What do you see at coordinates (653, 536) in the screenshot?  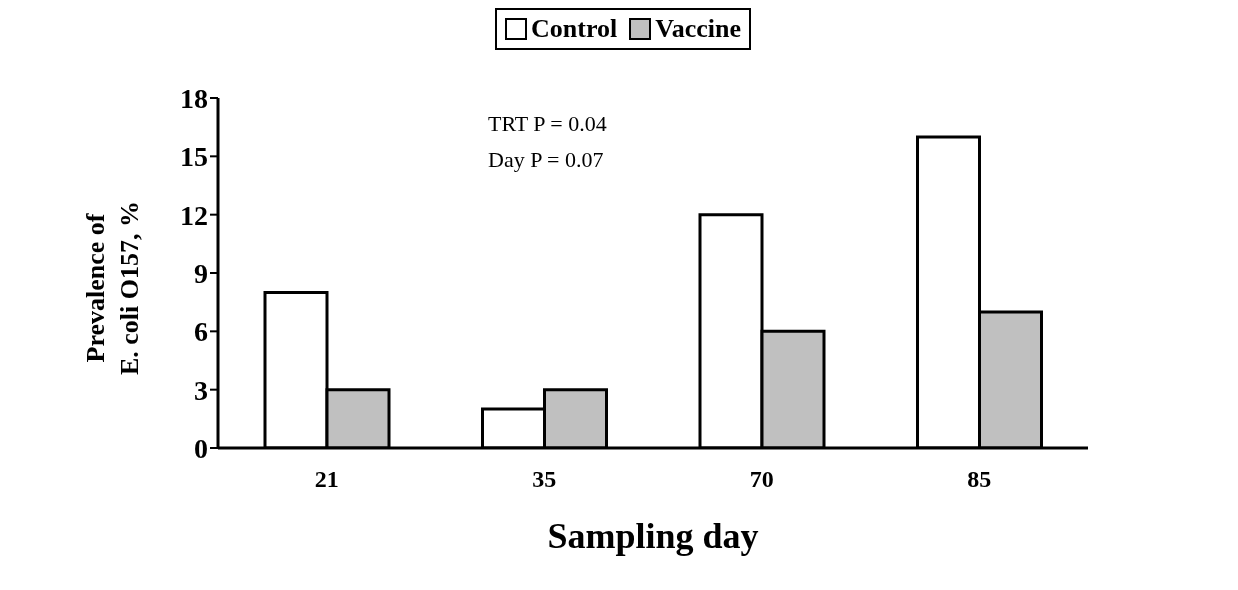 I see `x-axis-title: Sampling day` at bounding box center [653, 536].